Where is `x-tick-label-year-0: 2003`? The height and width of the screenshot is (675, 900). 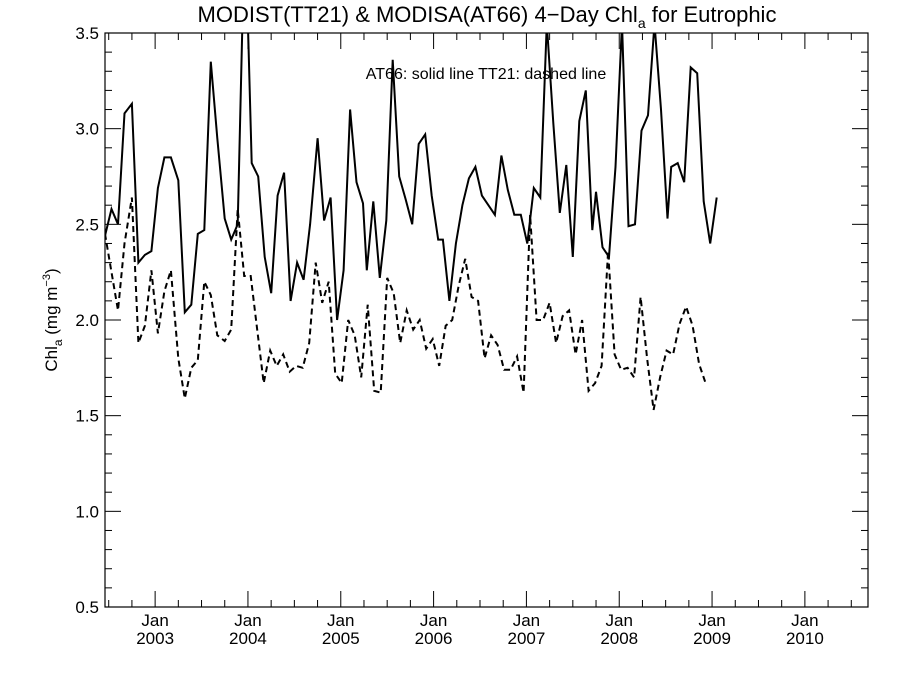 x-tick-label-year-0: 2003 is located at coordinates (155, 638).